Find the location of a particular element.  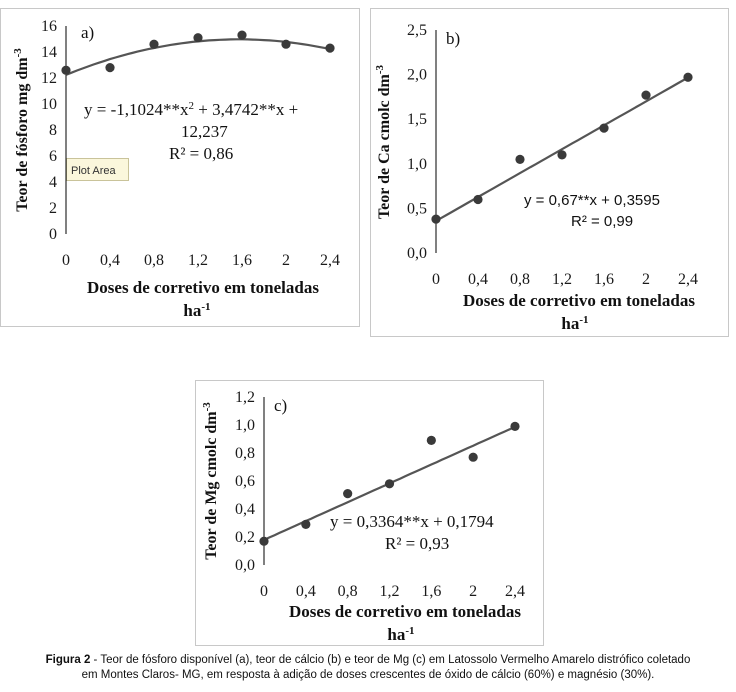

chart-a-y-tick-label: 10 is located at coordinates (49, 104).